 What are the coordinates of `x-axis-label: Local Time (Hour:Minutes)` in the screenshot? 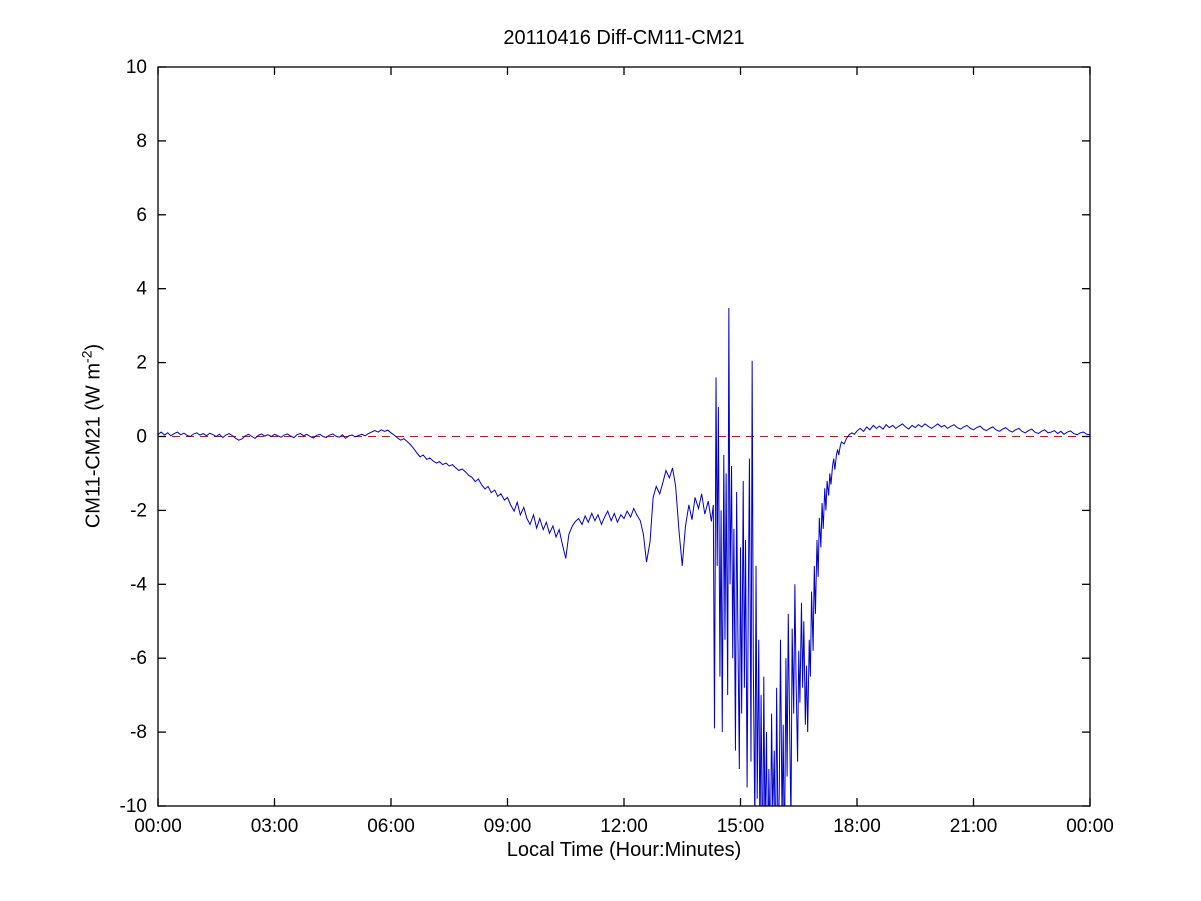 It's located at (624, 850).